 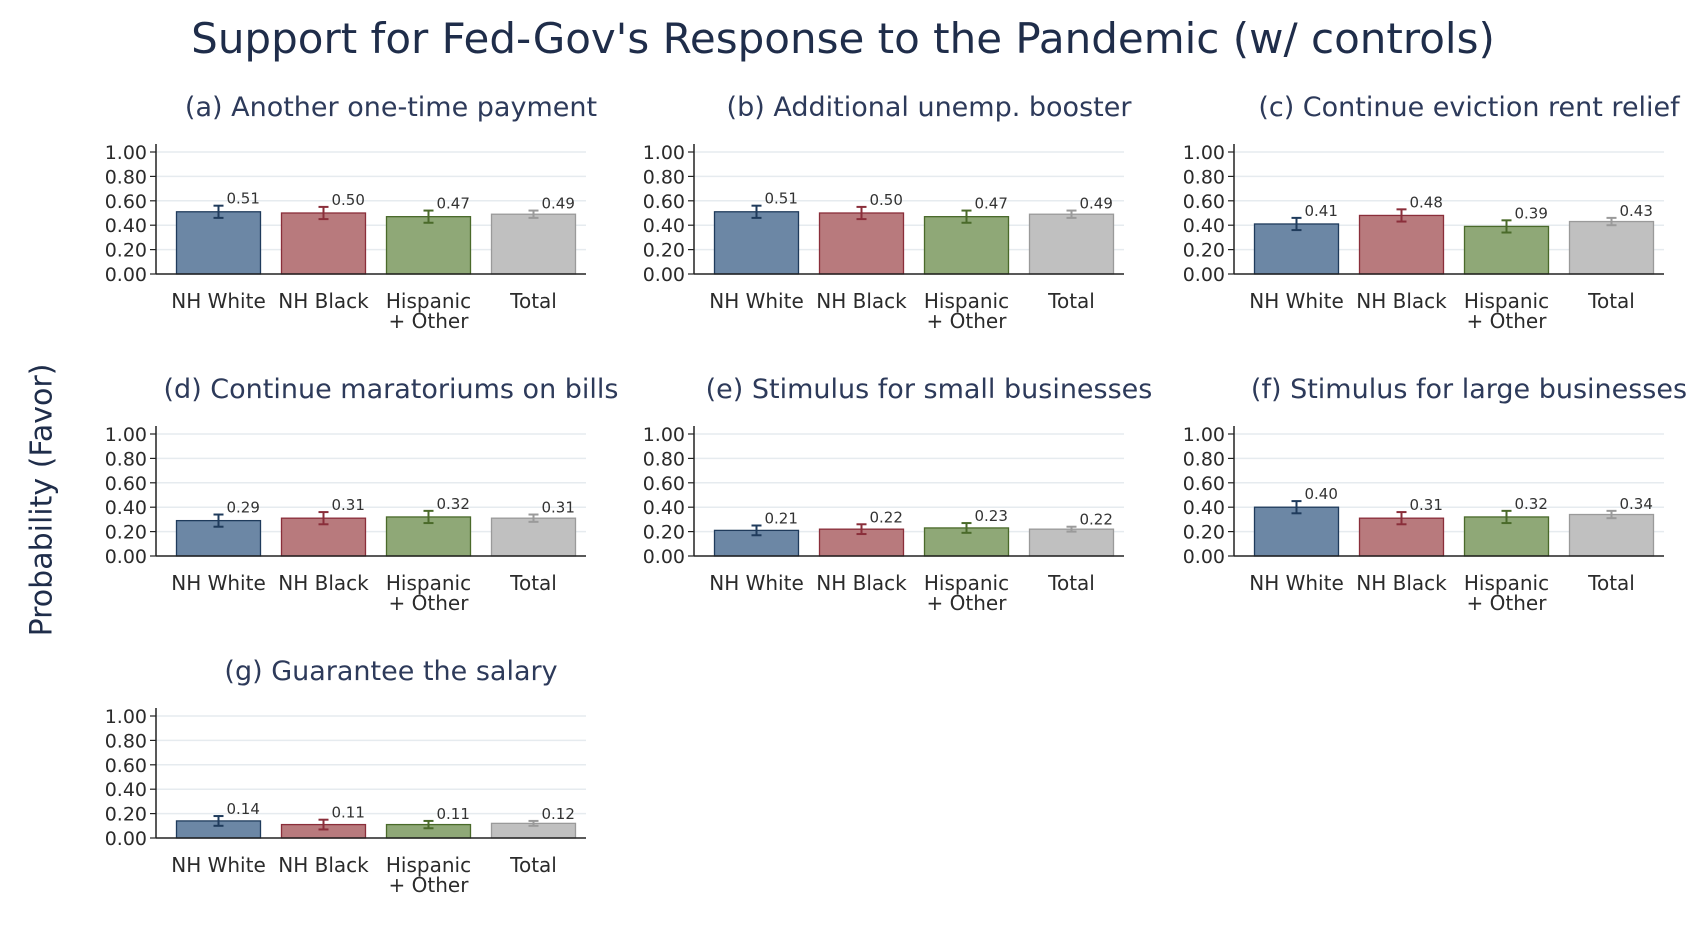 I want to click on data-label: 0.23, so click(x=991, y=516).